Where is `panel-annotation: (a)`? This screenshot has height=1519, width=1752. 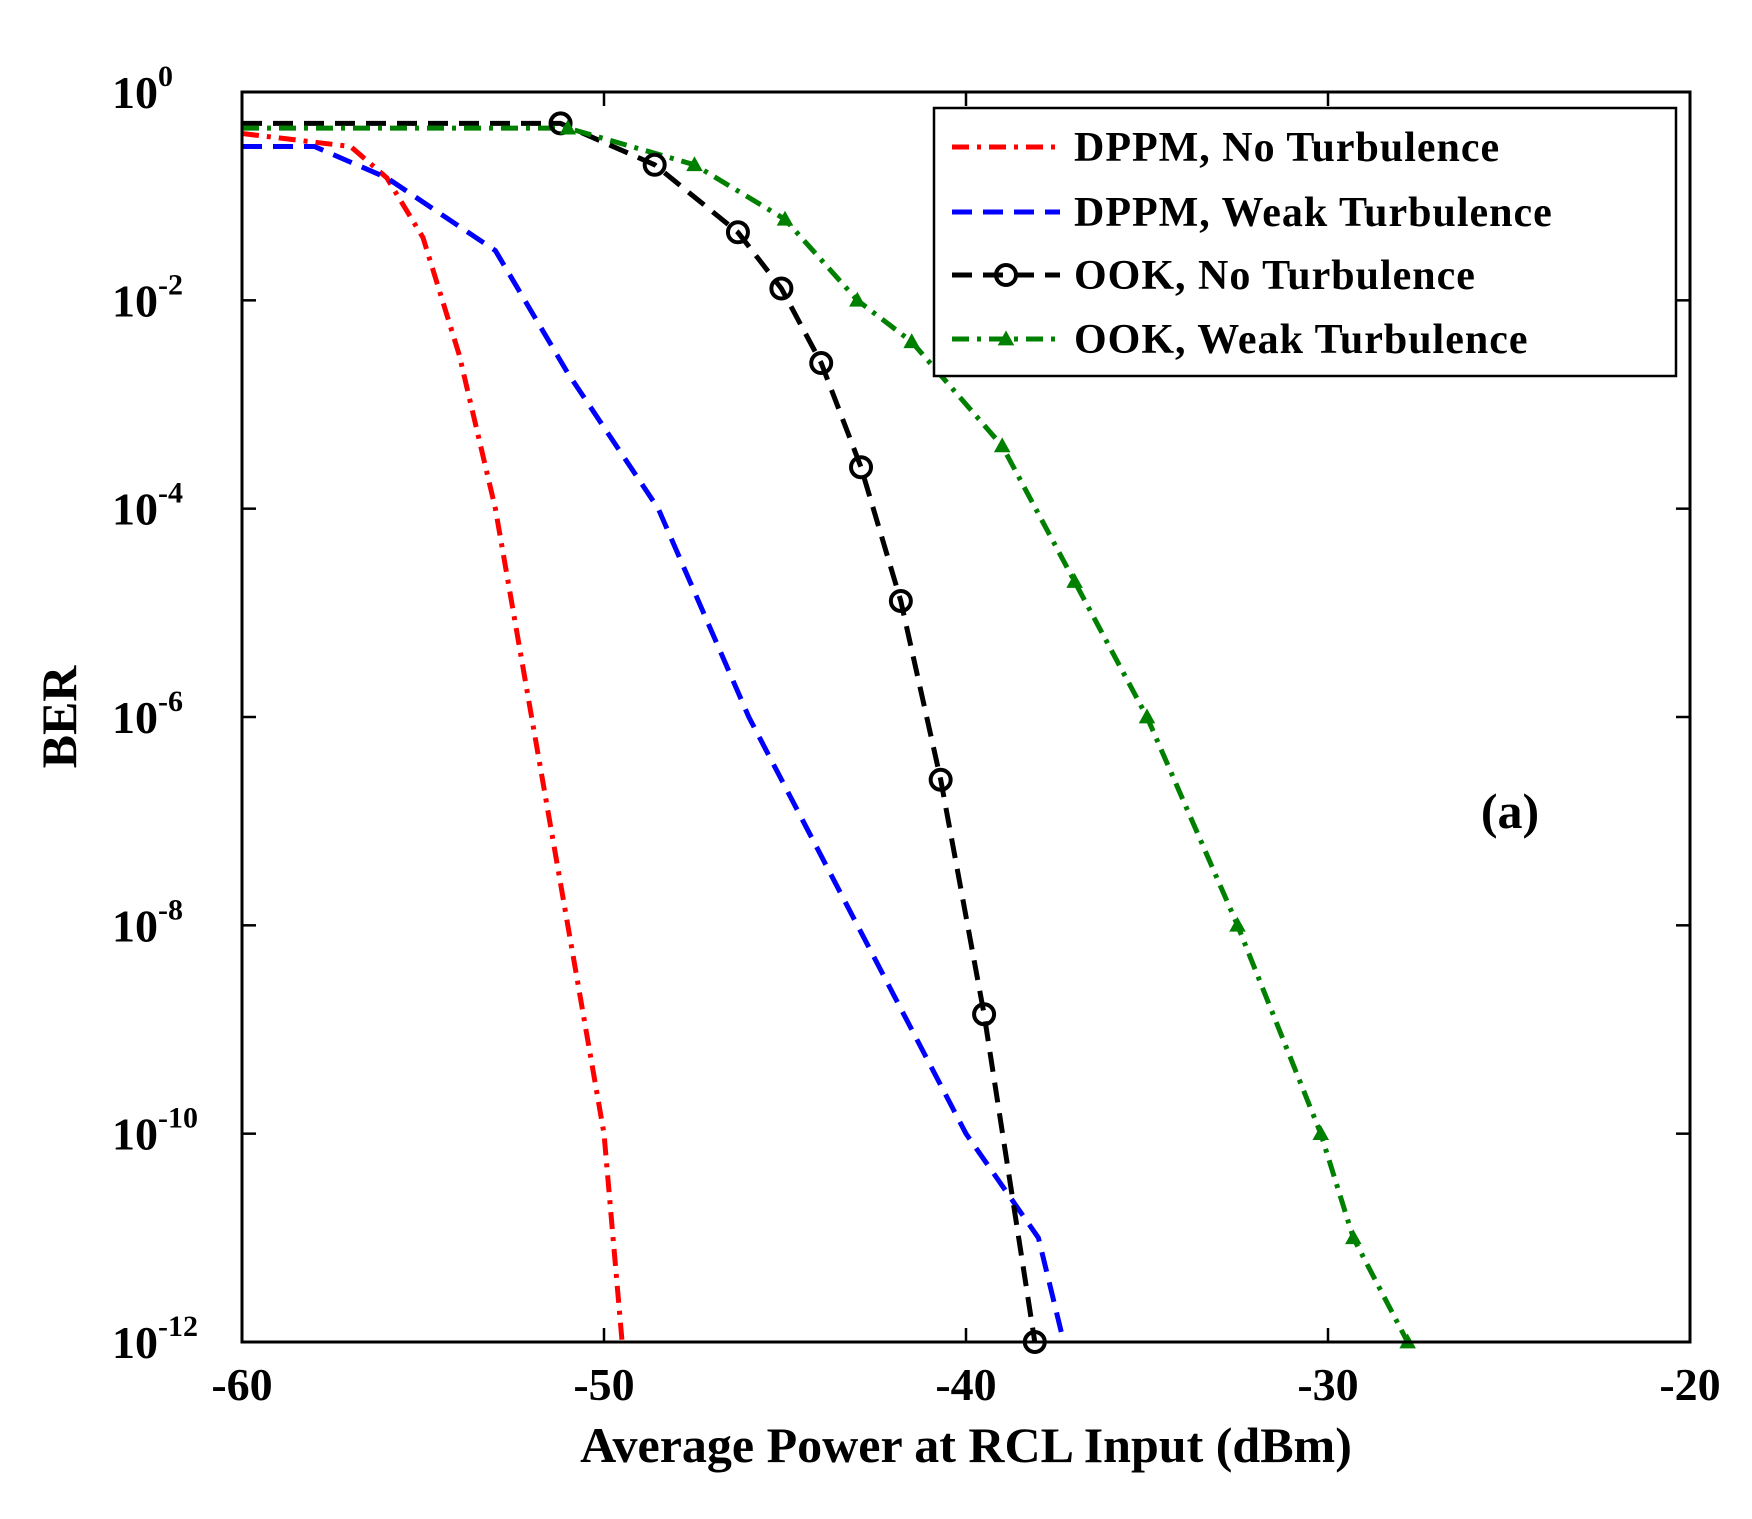
panel-annotation: (a) is located at coordinates (1510, 811).